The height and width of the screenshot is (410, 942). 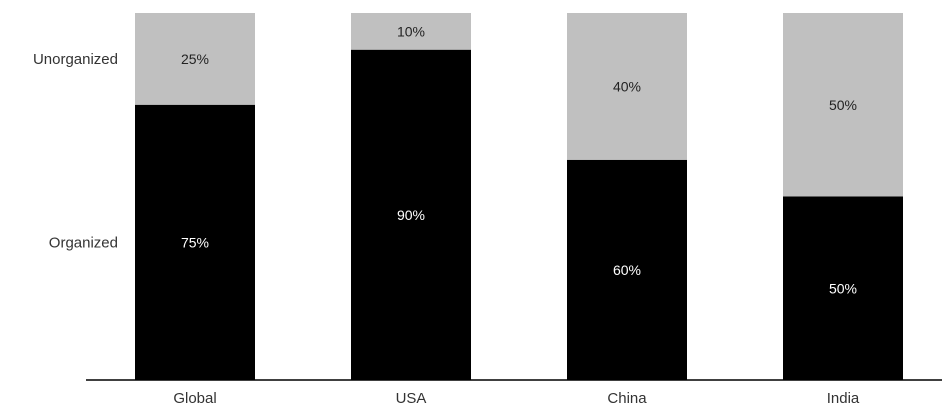 I want to click on bar-usa-unorganized, so click(x=411, y=31).